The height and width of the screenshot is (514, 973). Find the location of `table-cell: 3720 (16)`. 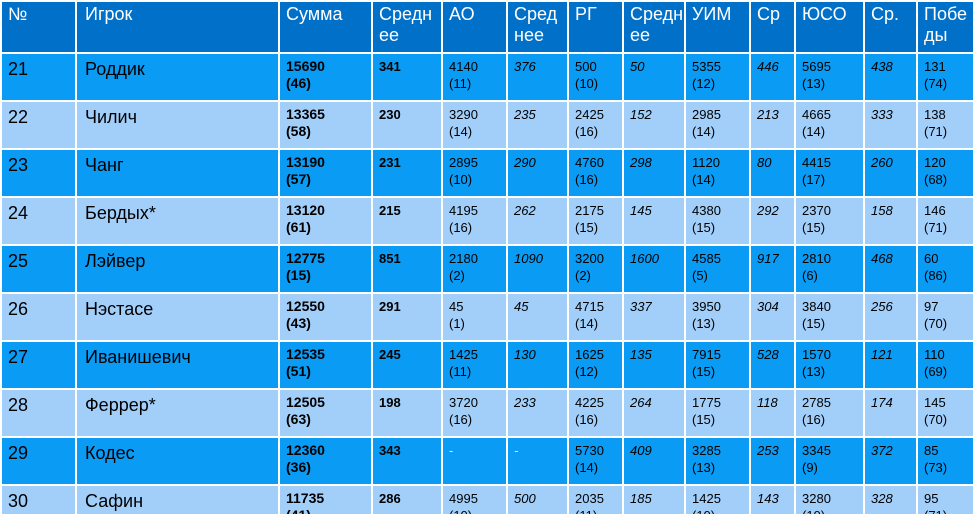

table-cell: 3720 (16) is located at coordinates (474, 413).